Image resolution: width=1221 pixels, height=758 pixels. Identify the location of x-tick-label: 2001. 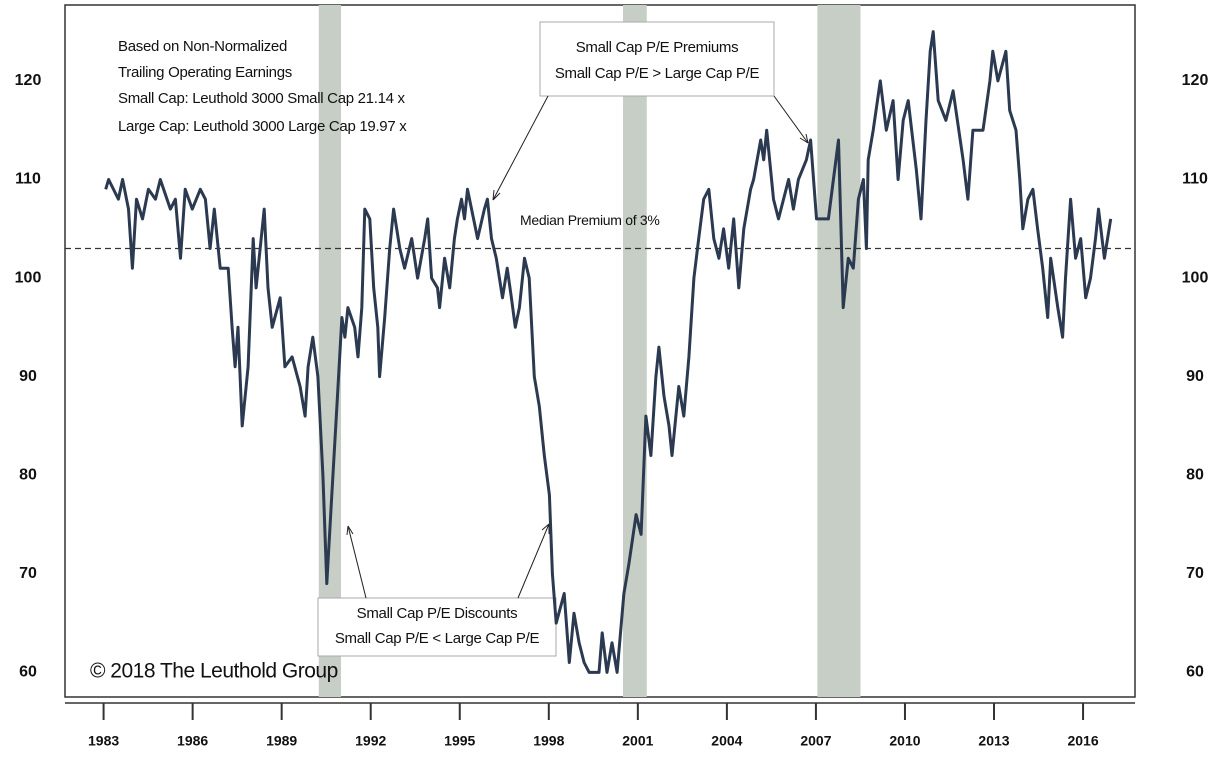
(637, 741).